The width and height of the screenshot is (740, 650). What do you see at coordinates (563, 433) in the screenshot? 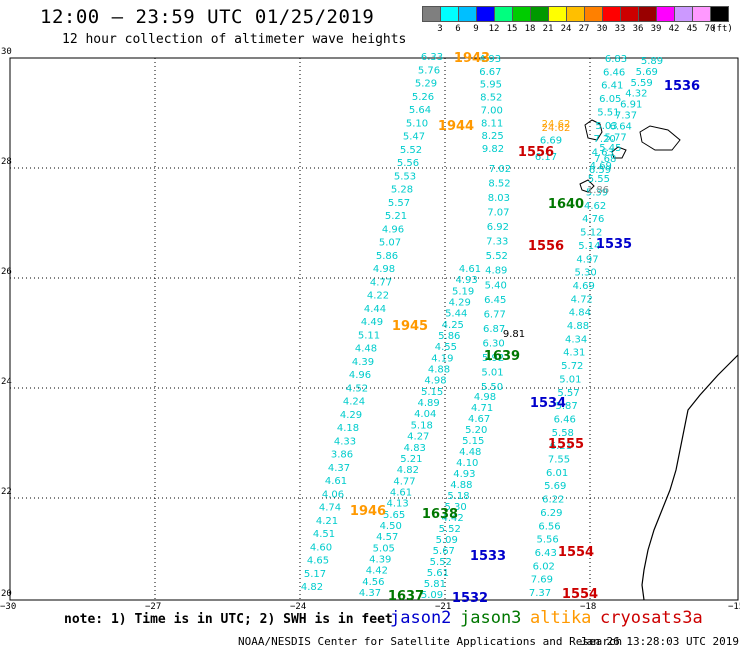
I see `swh-value: 5.58` at bounding box center [563, 433].